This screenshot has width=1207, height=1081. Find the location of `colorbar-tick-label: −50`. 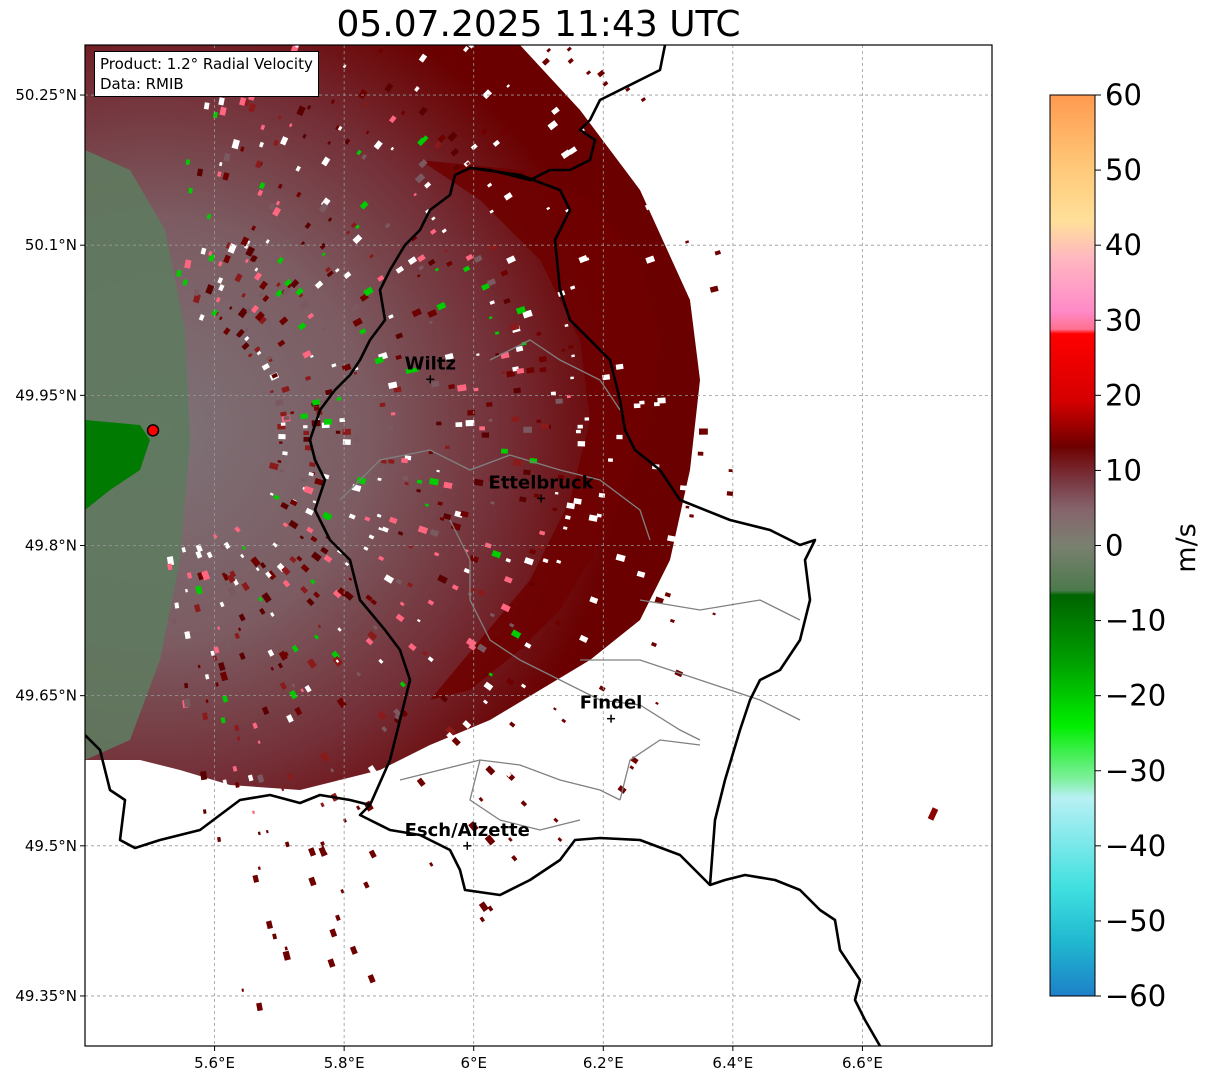

colorbar-tick-label: −50 is located at coordinates (1135, 921).